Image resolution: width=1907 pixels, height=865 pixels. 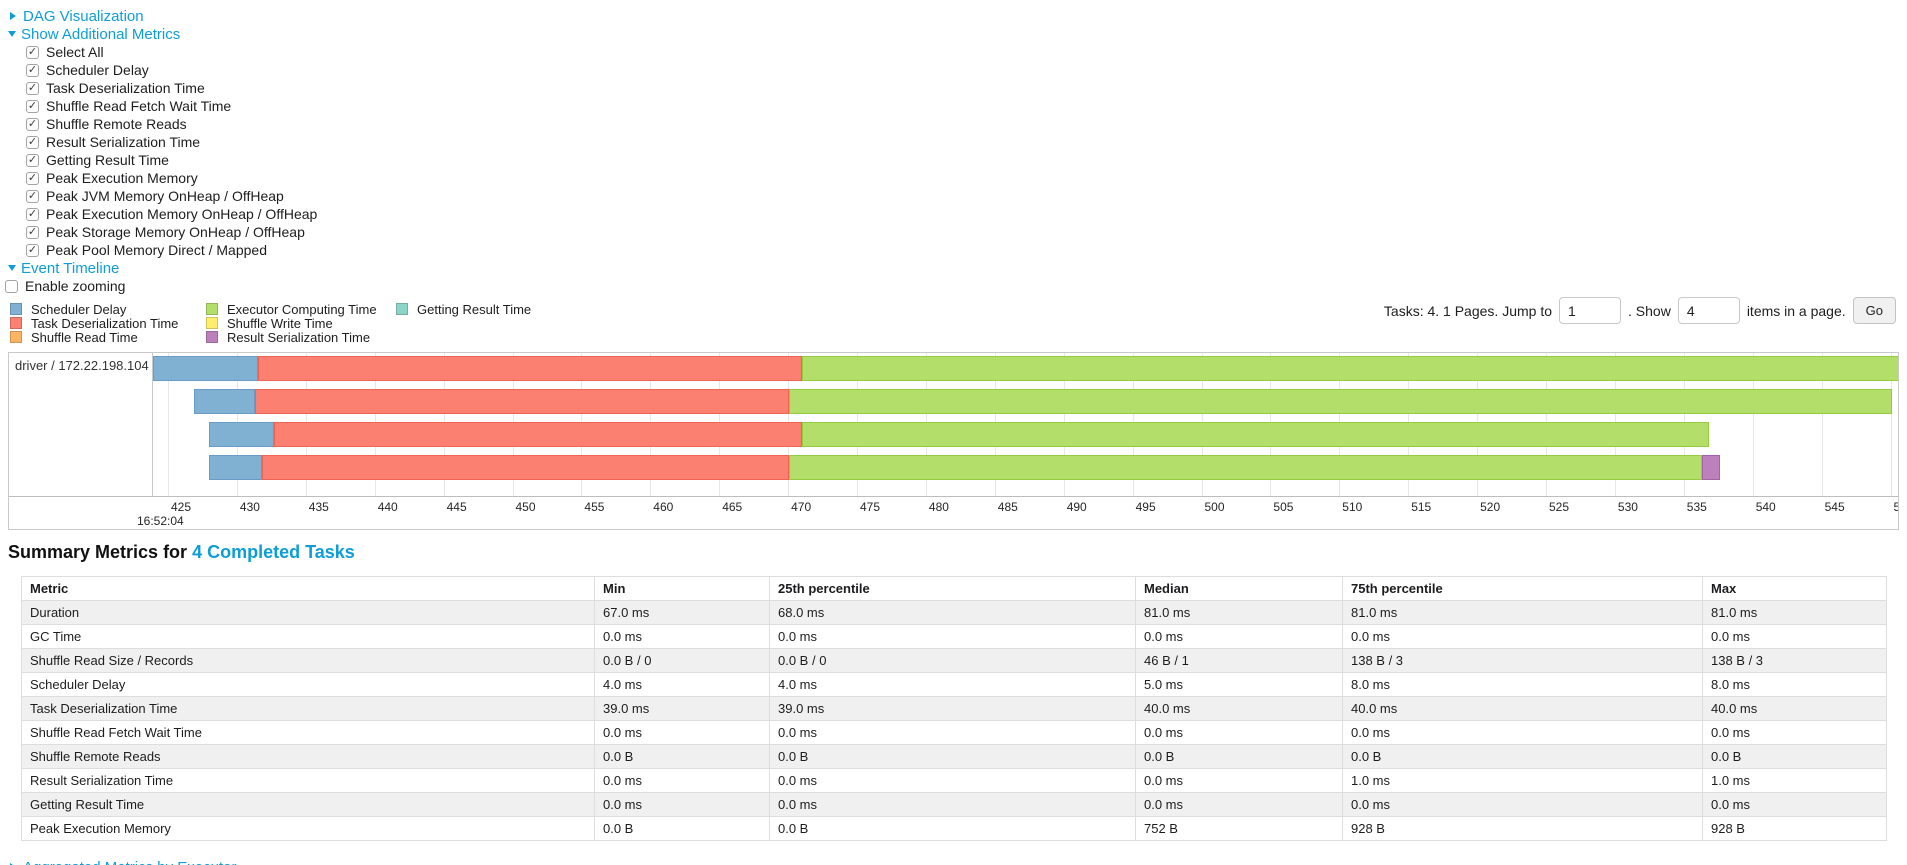 I want to click on summary-cell: 5.0 ms, so click(x=1239, y=684).